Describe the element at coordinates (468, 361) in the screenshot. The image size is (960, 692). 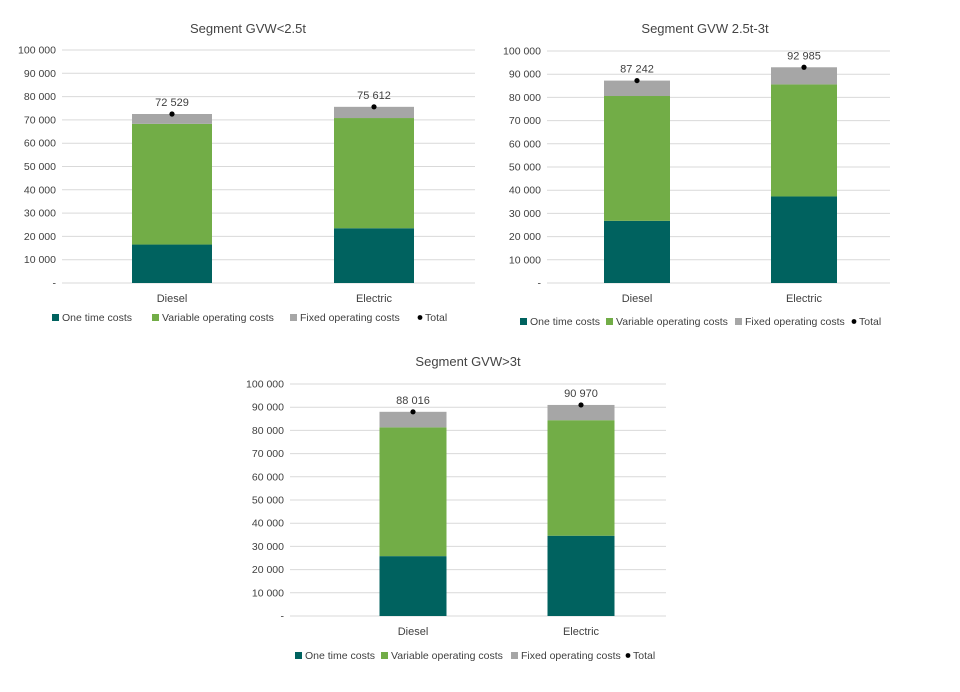
I see `chart-title: Segment GVW>3t` at that location.